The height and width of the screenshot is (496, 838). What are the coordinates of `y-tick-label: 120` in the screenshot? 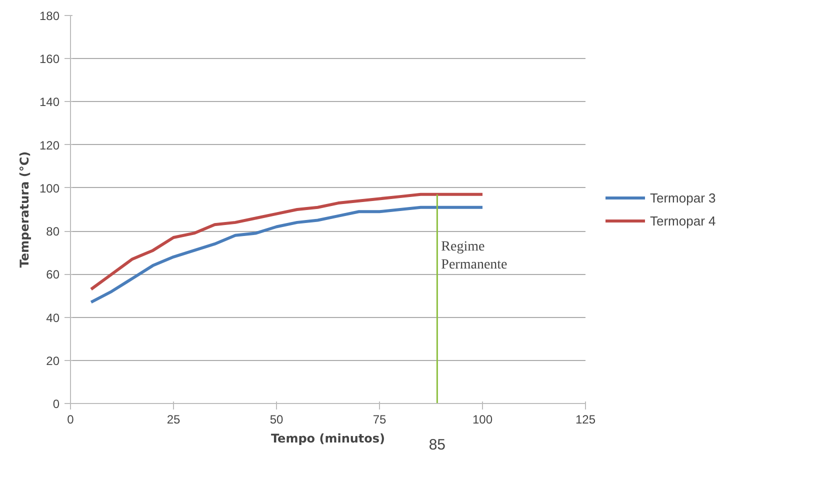 It's located at (49, 145).